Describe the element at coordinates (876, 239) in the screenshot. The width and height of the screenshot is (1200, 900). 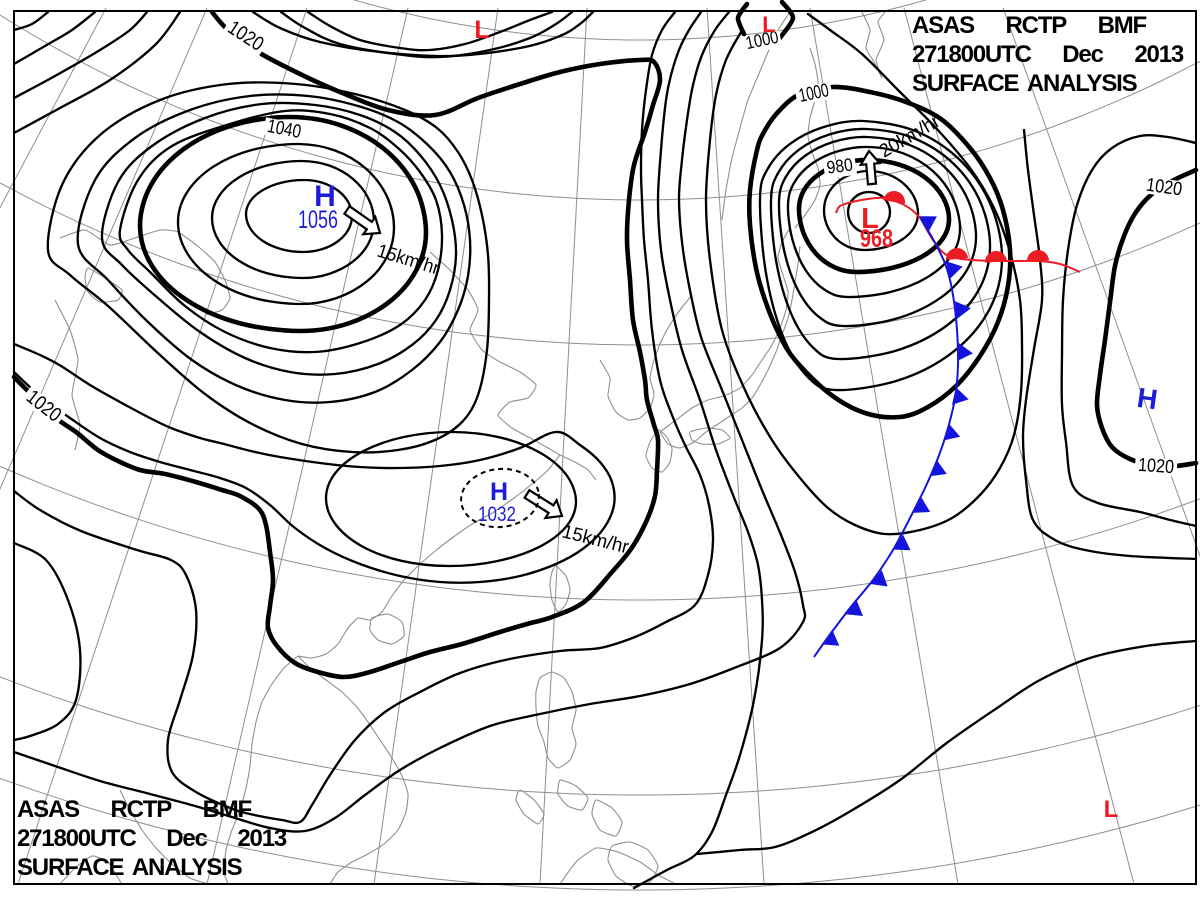
I see `svg-text: 968` at that location.